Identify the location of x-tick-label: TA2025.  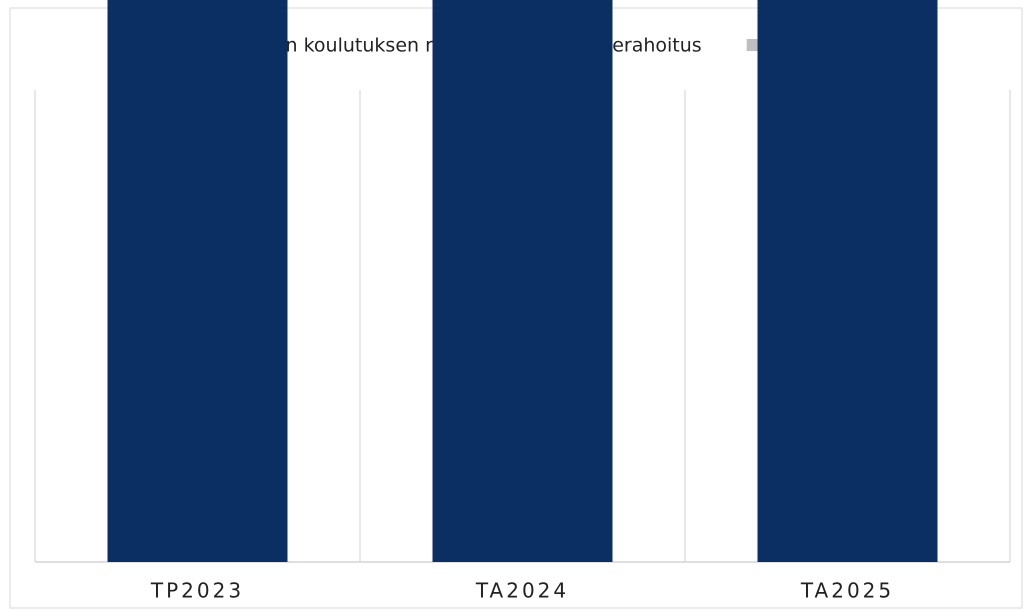
(847, 591).